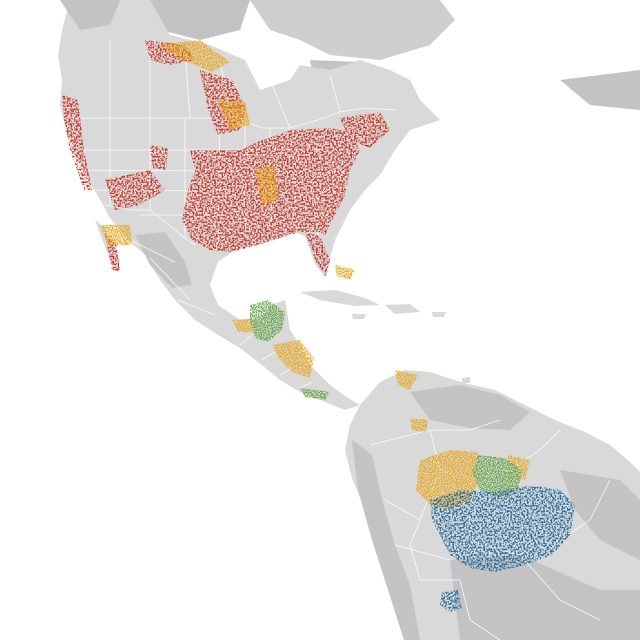 This screenshot has width=640, height=640. What do you see at coordinates (77, 142) in the screenshot?
I see `breeding-west-coast` at bounding box center [77, 142].